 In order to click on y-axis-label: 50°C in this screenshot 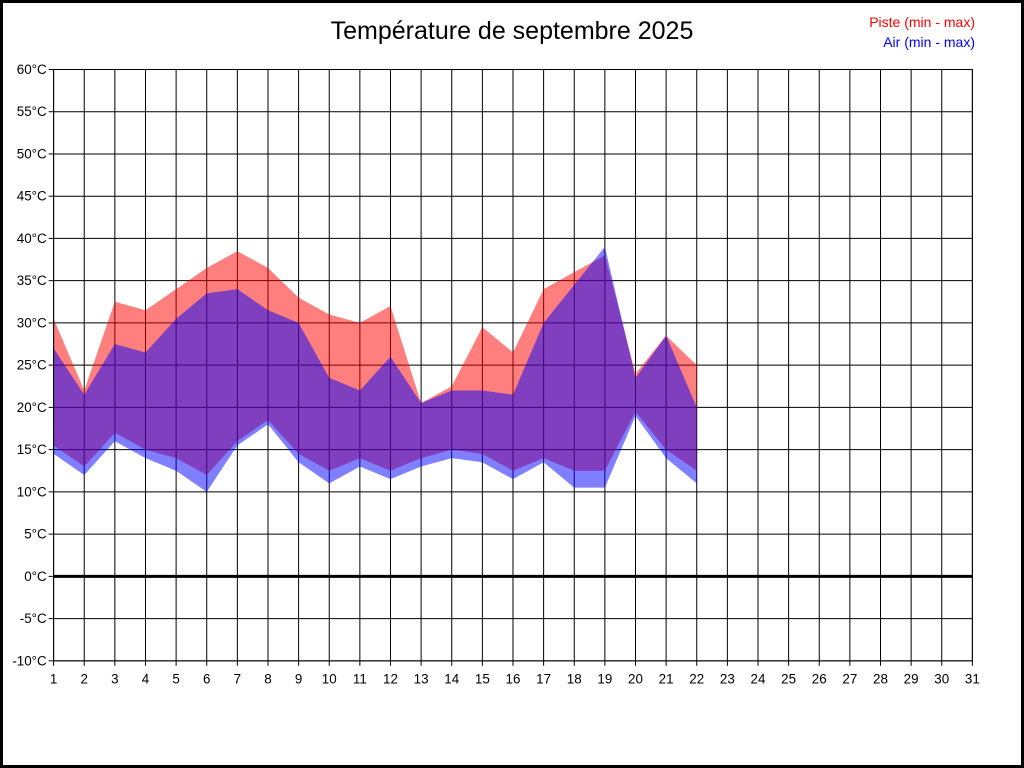, I will do `click(32, 153)`.